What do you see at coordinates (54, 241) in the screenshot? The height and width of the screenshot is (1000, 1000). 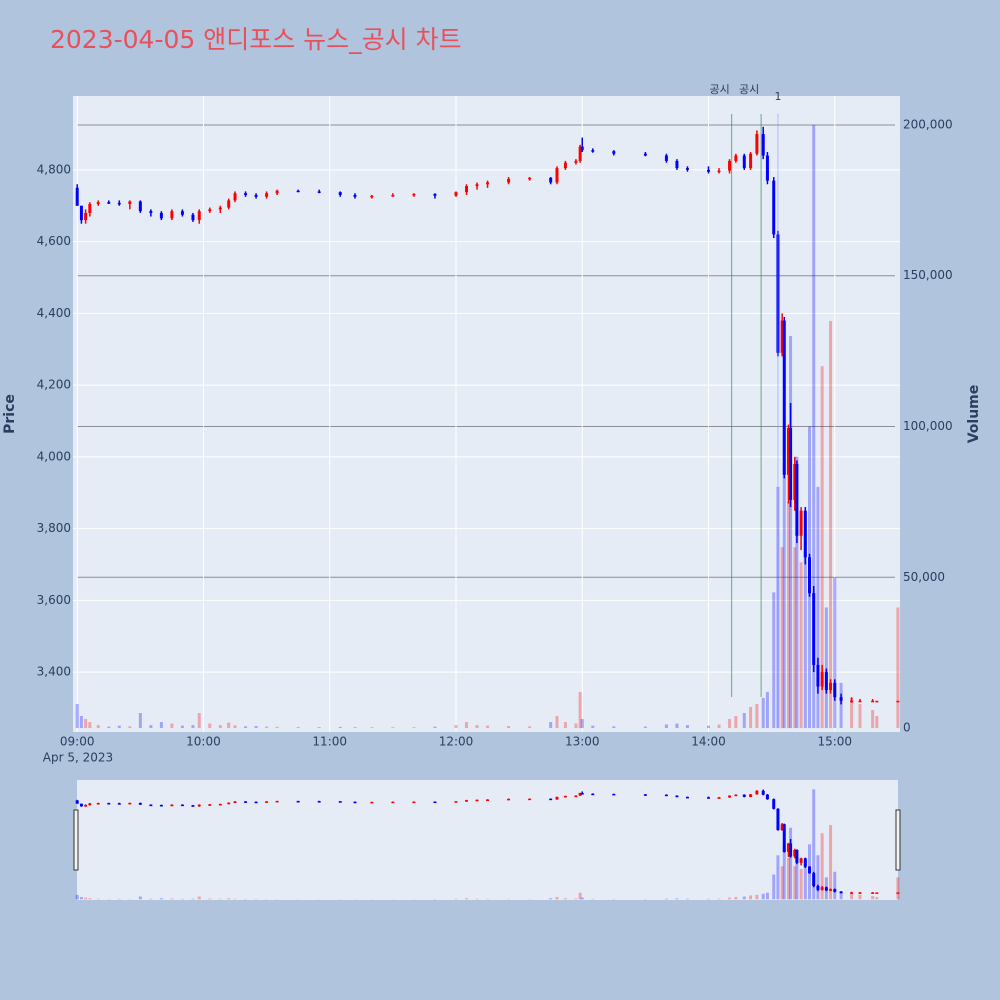 I see `y-tick-label: 4,600` at bounding box center [54, 241].